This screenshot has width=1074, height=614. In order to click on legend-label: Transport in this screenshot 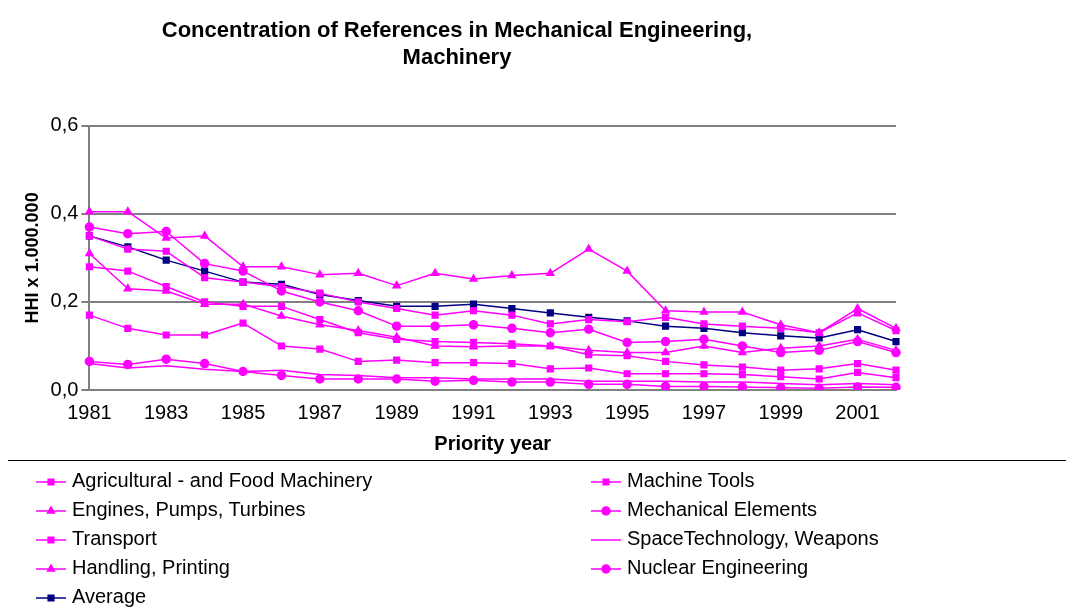, I will do `click(114, 538)`.